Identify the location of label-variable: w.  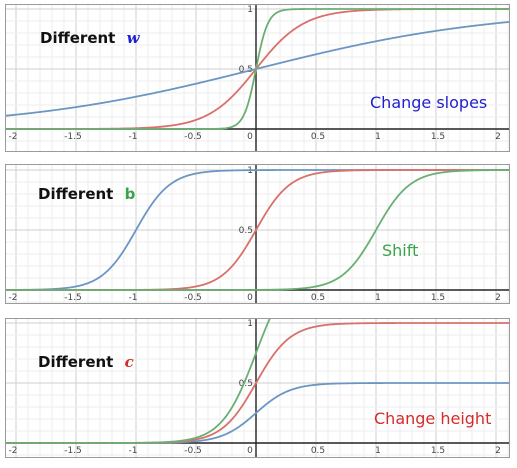
(134, 38).